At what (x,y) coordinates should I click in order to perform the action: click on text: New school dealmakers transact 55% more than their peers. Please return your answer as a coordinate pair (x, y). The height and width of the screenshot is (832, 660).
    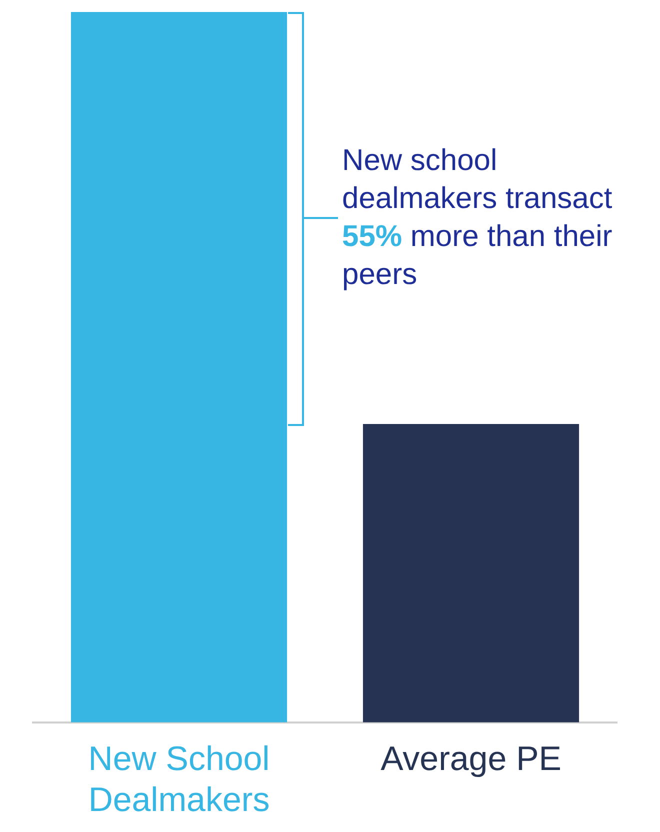
    Looking at the image, I should click on (477, 218).